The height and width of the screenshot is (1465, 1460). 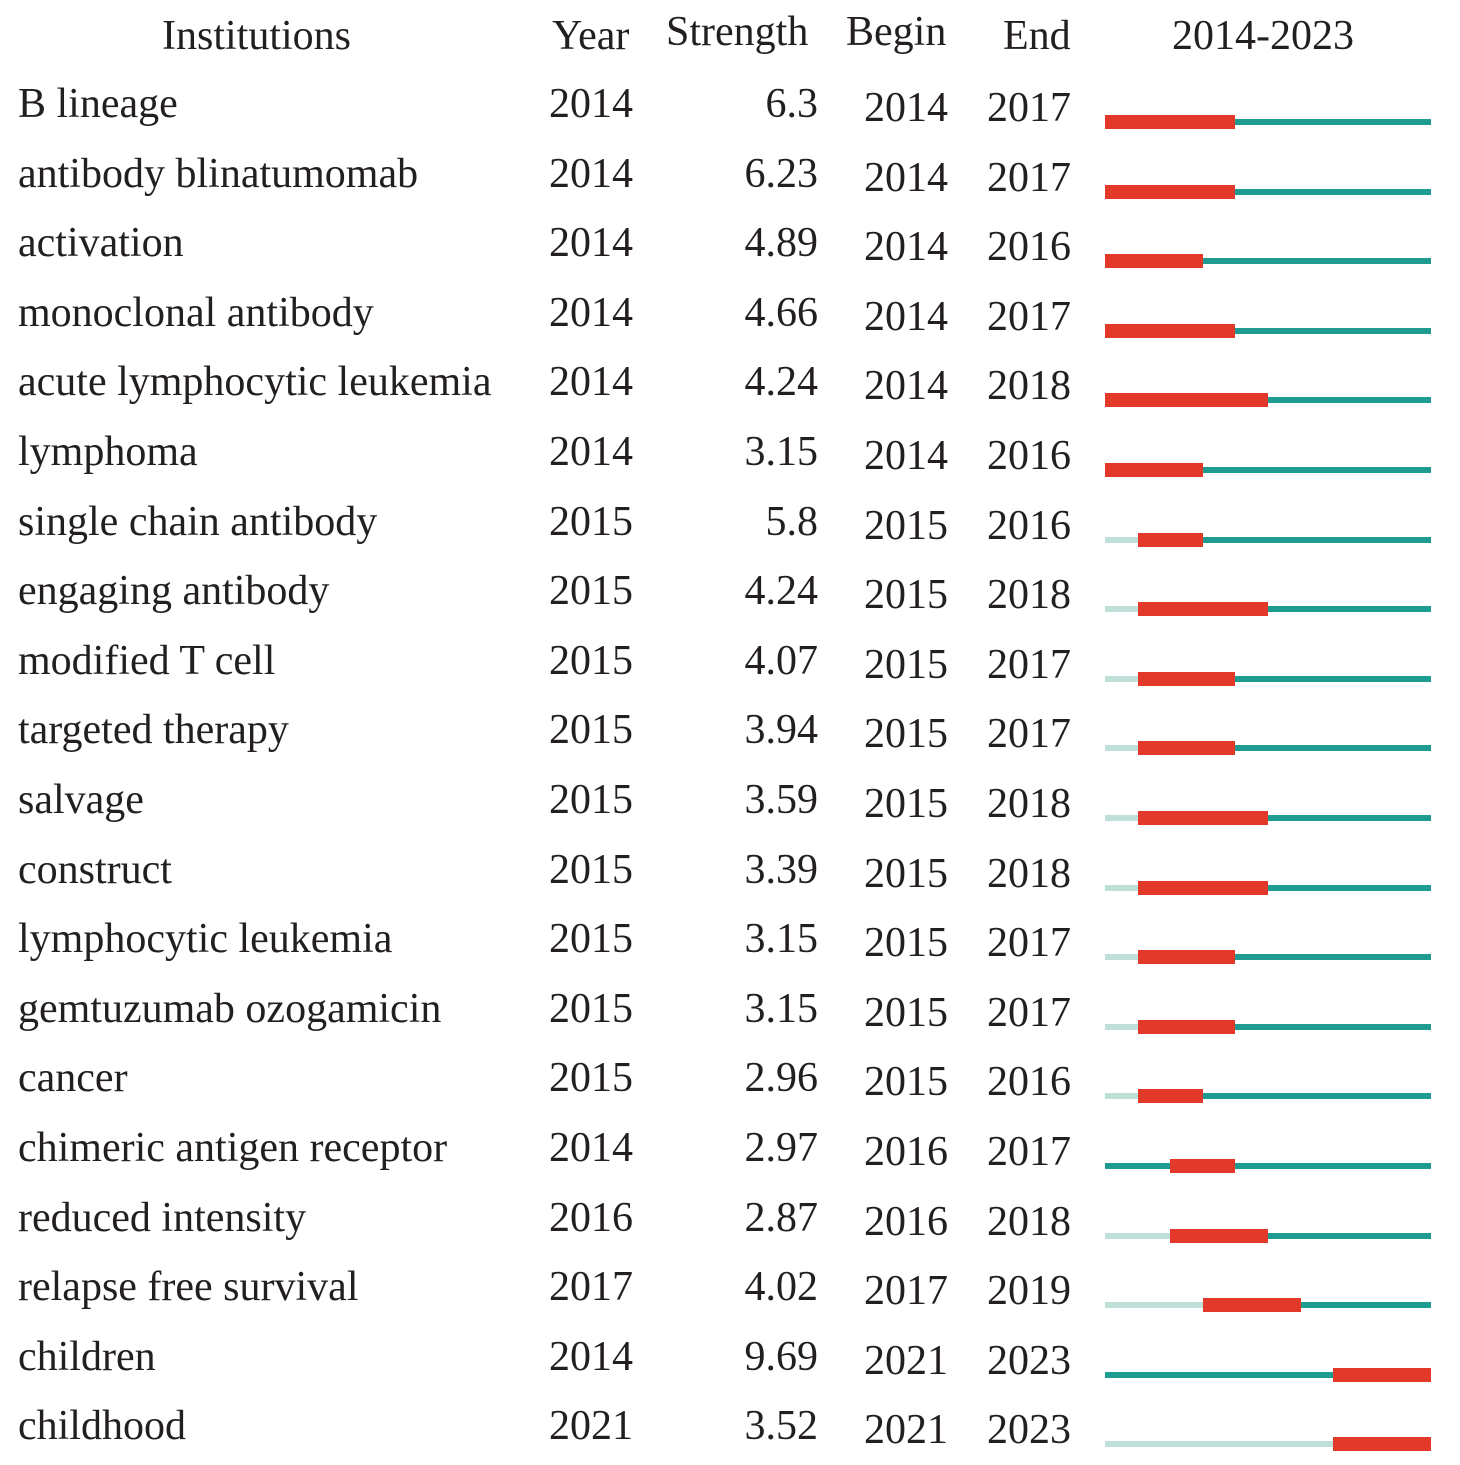 I want to click on strength-value: 3.39, so click(x=781, y=869).